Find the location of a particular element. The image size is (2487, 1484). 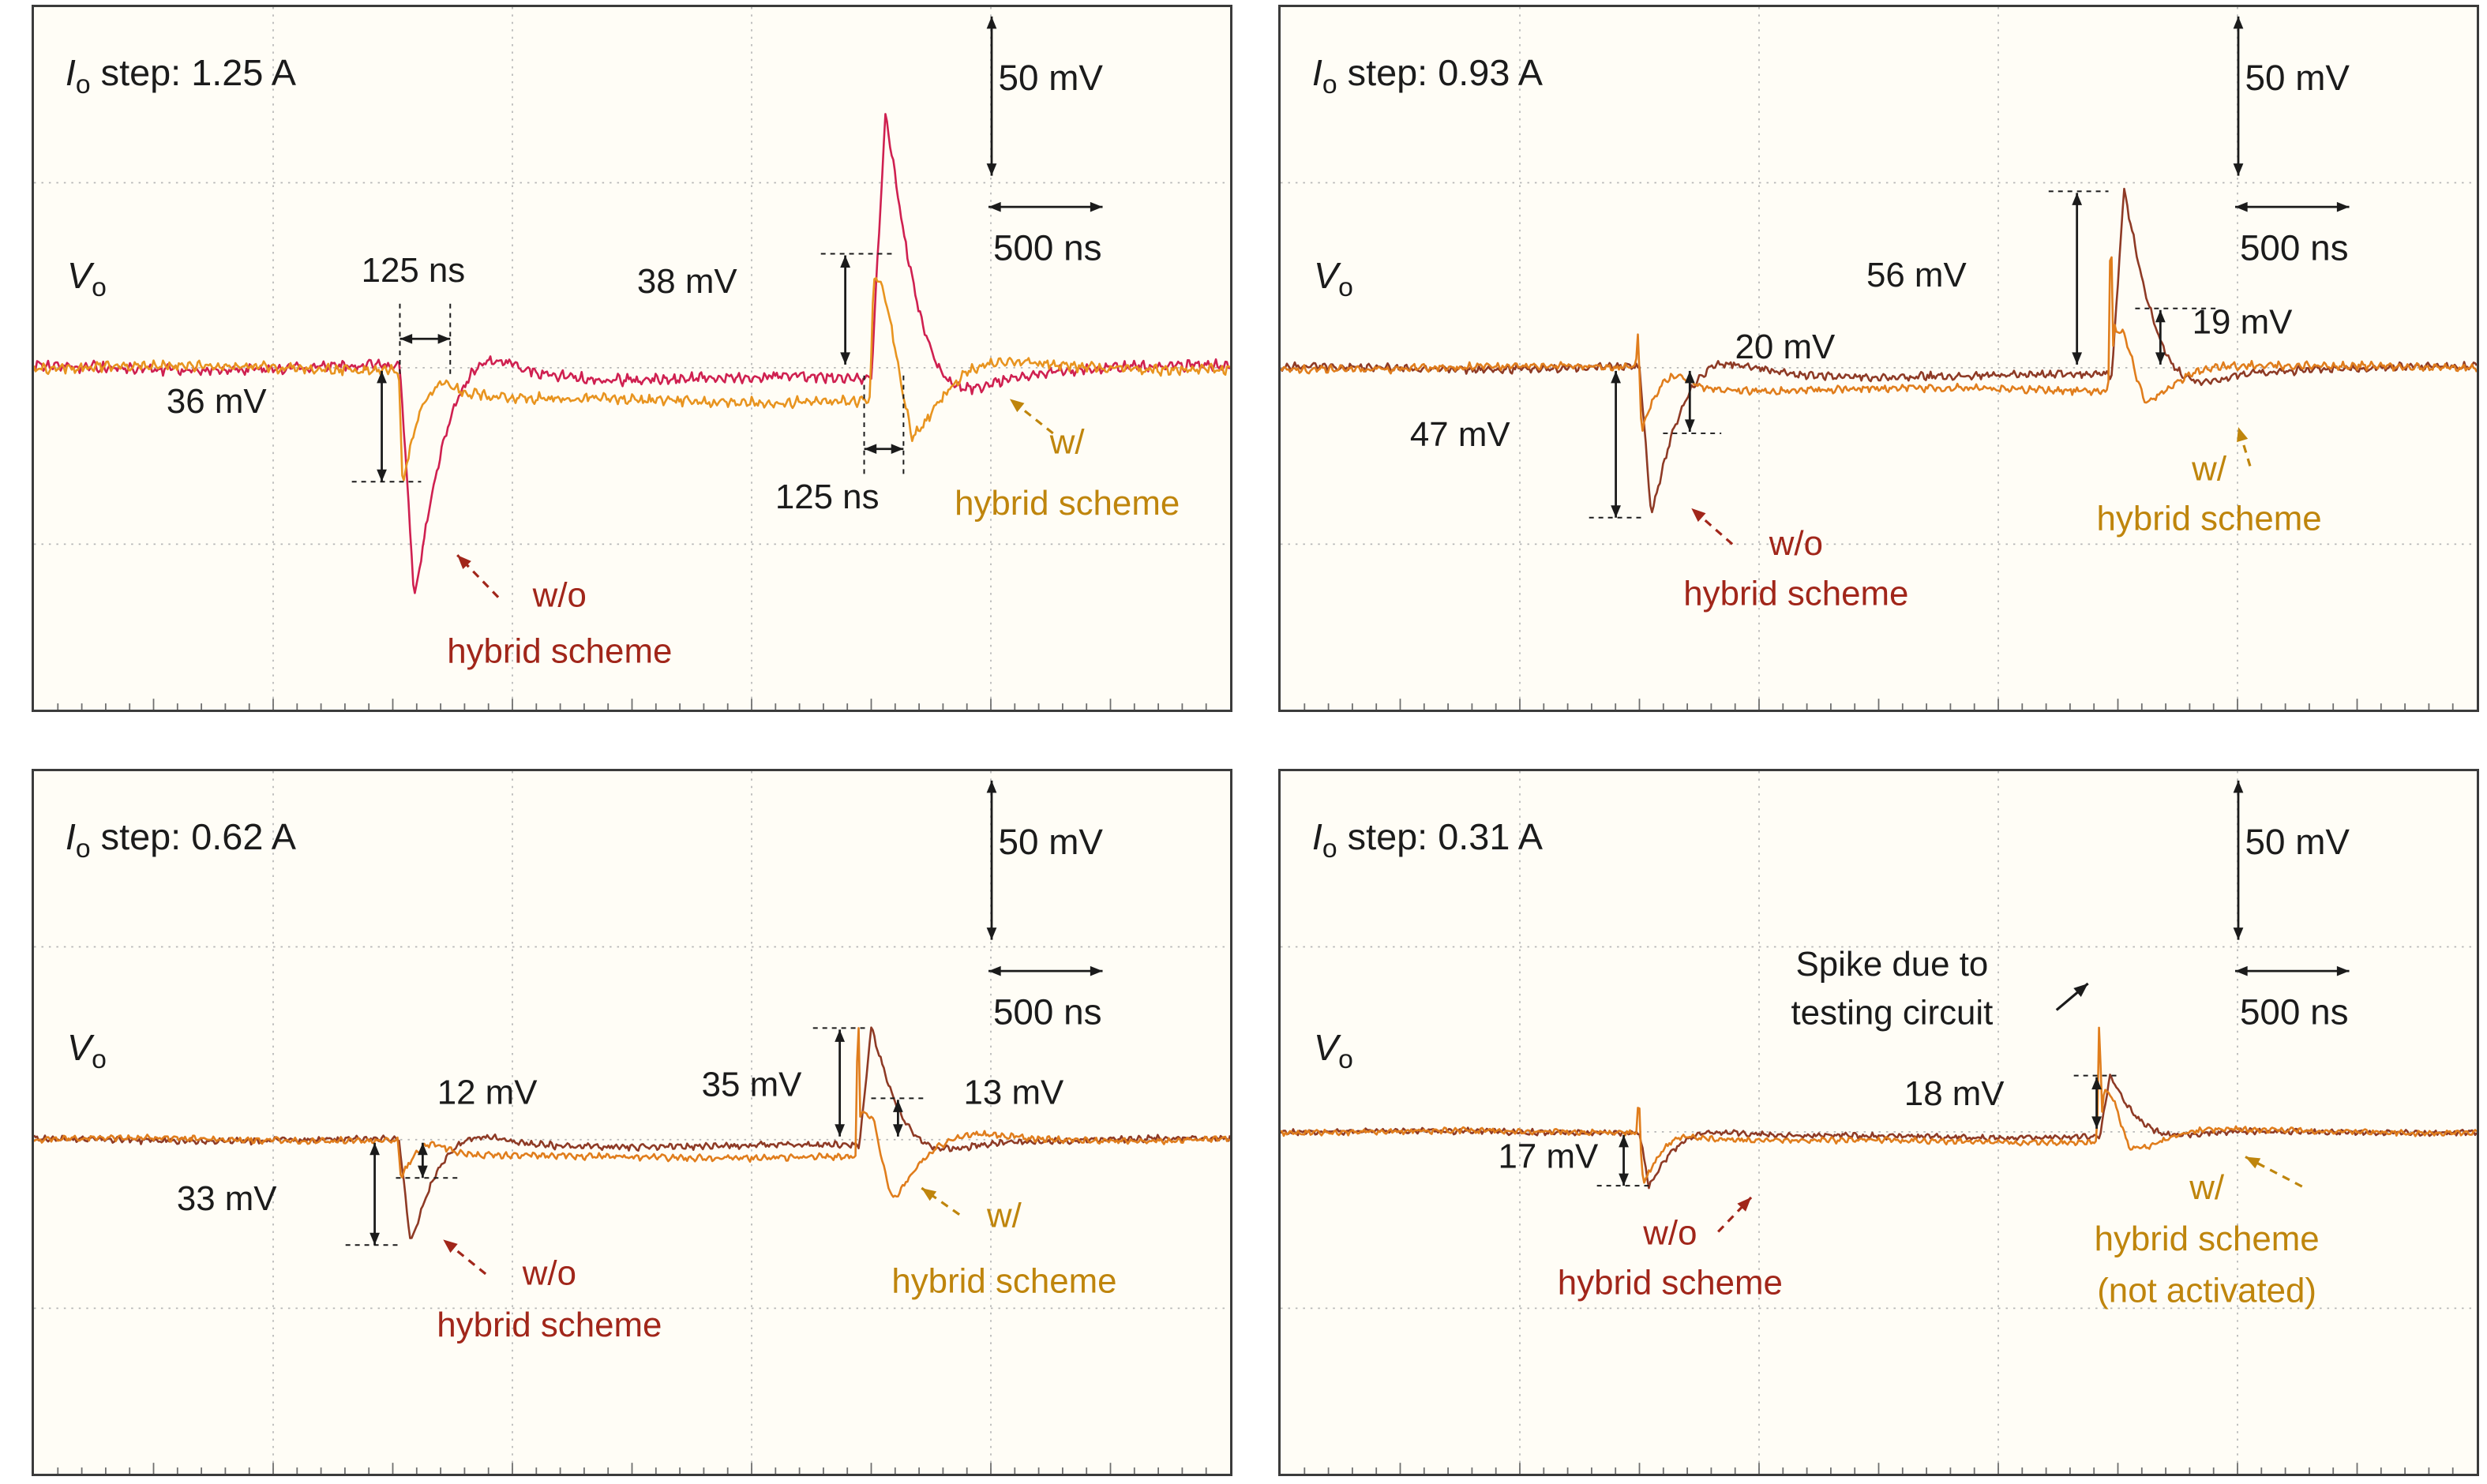

annotation-label: 47 mV is located at coordinates (1460, 435).